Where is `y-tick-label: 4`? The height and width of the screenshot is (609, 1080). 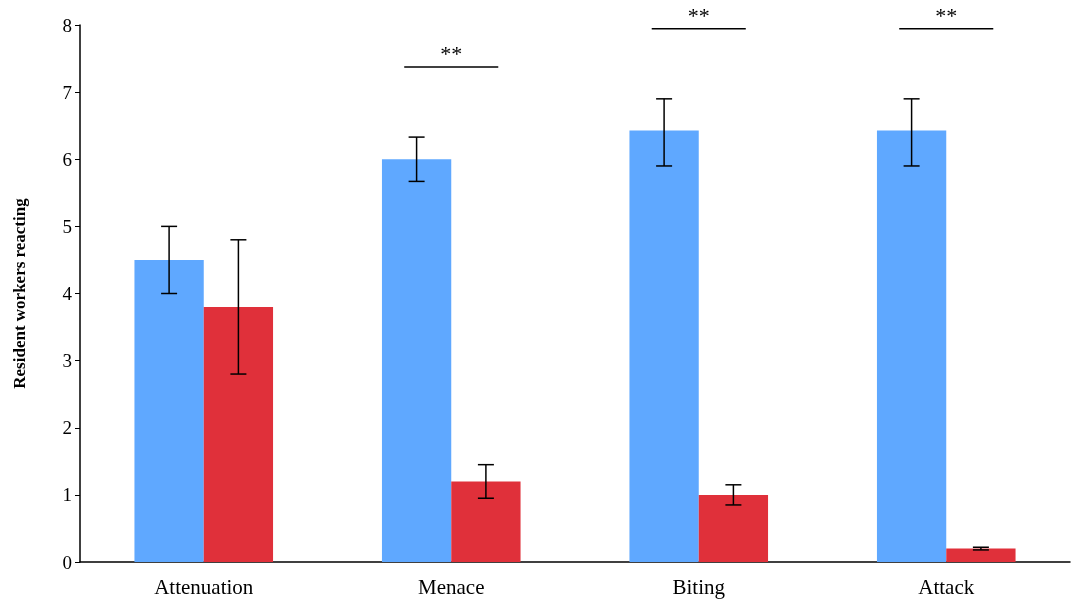 y-tick-label: 4 is located at coordinates (67, 293).